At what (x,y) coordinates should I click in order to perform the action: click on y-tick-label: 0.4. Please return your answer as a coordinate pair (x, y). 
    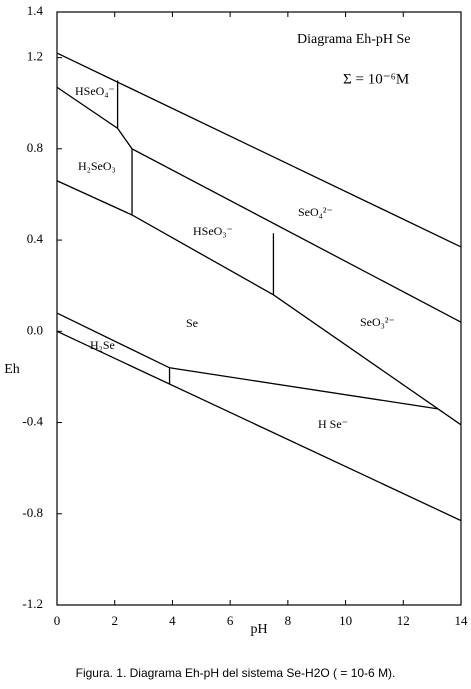
    Looking at the image, I should click on (35, 238).